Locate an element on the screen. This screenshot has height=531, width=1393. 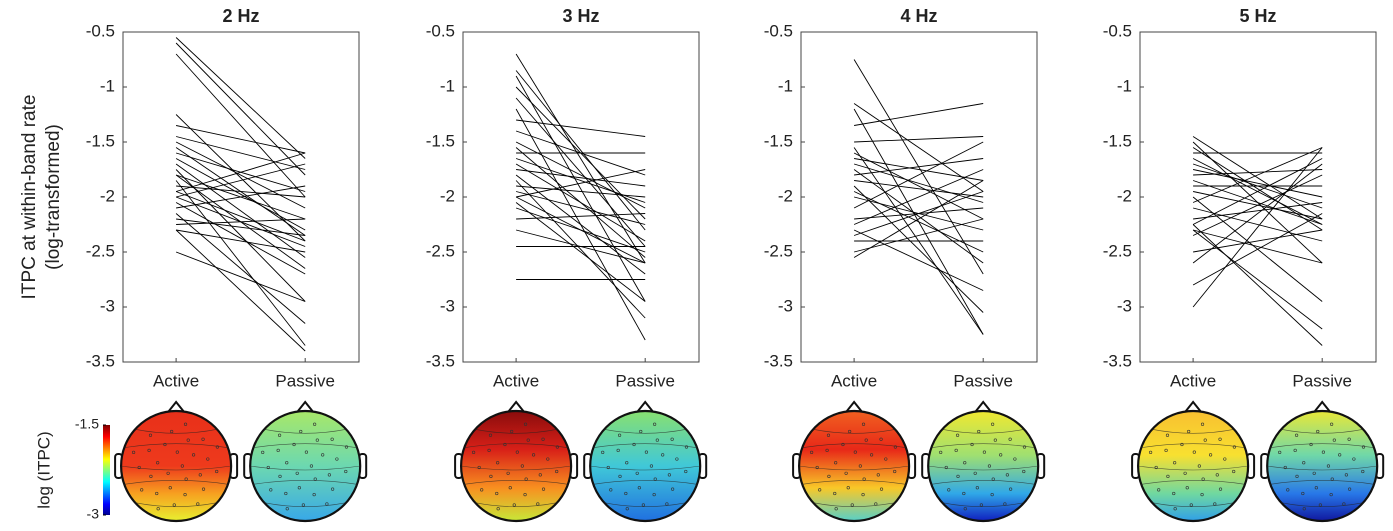
y-tick-label: -1 is located at coordinates (1124, 85).